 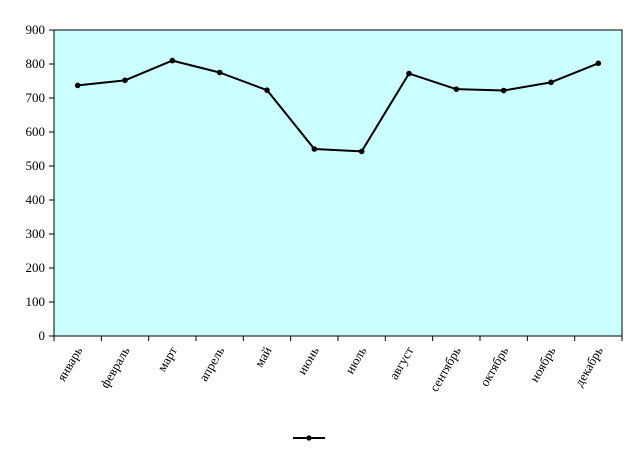 I want to click on x-tick-label: июнь, so click(x=308, y=360).